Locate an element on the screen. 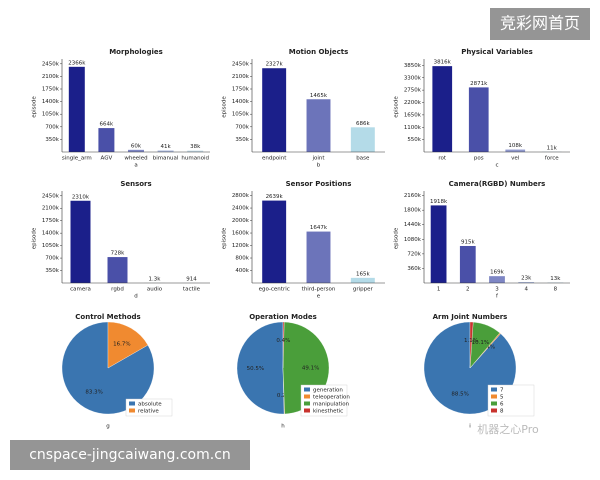 The height and width of the screenshot is (480, 600). x-axis-label: f is located at coordinates (497, 297).